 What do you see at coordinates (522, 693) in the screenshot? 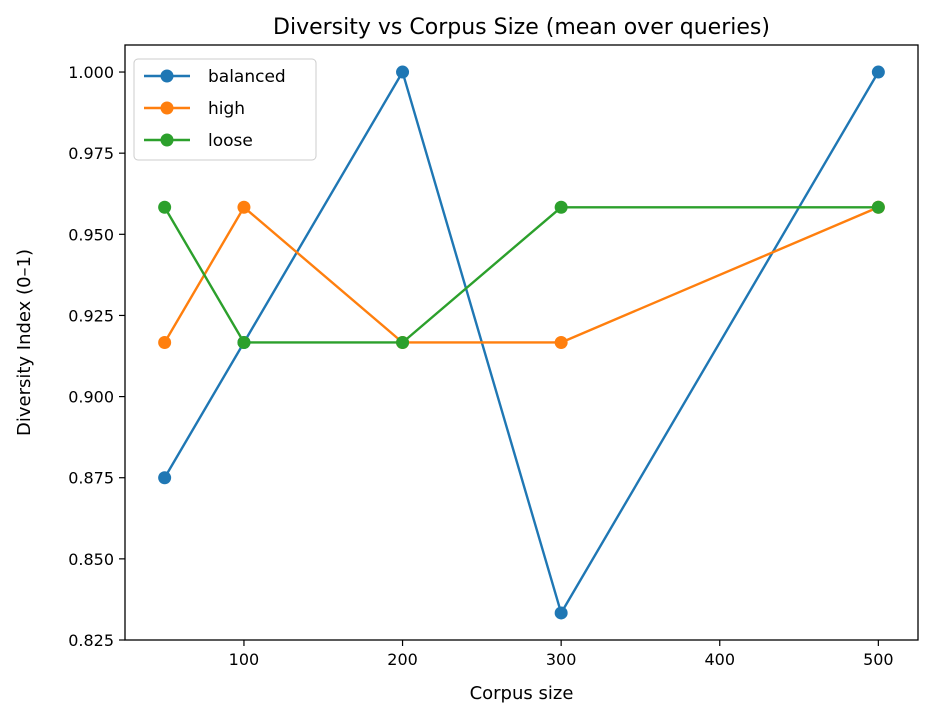
I see `x-axis-label: Corpus size` at bounding box center [522, 693].